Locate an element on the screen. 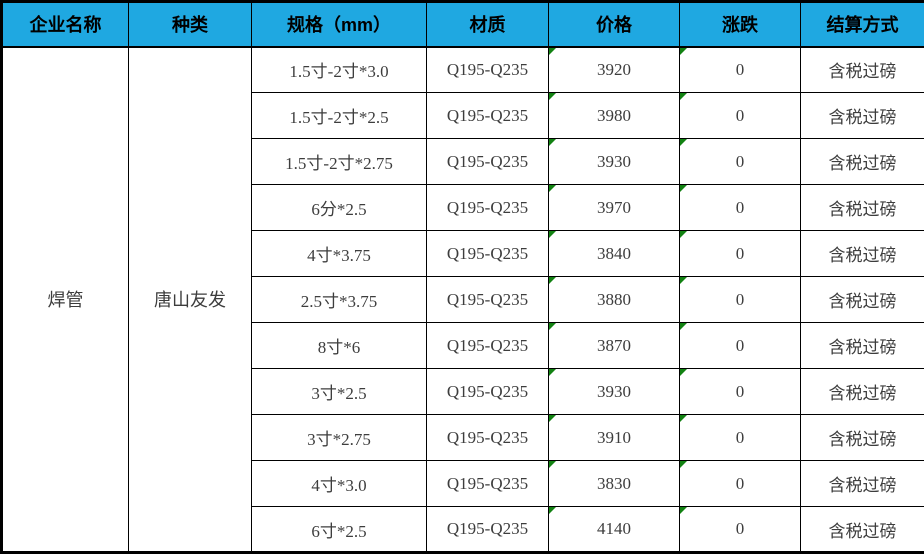 This screenshot has height=554, width=924. price-cell: 3930 is located at coordinates (614, 392).